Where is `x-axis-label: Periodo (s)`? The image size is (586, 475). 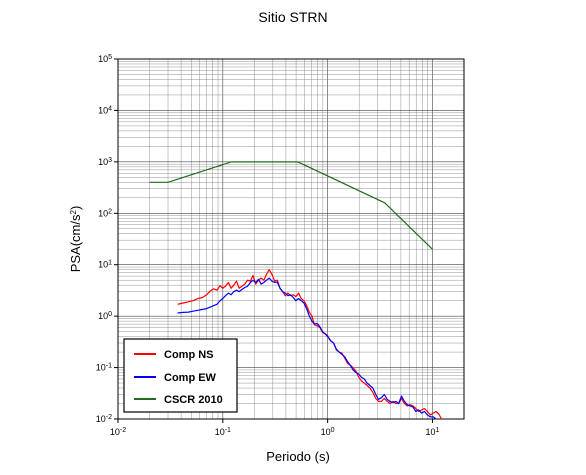
x-axis-label: Periodo (s) is located at coordinates (298, 456).